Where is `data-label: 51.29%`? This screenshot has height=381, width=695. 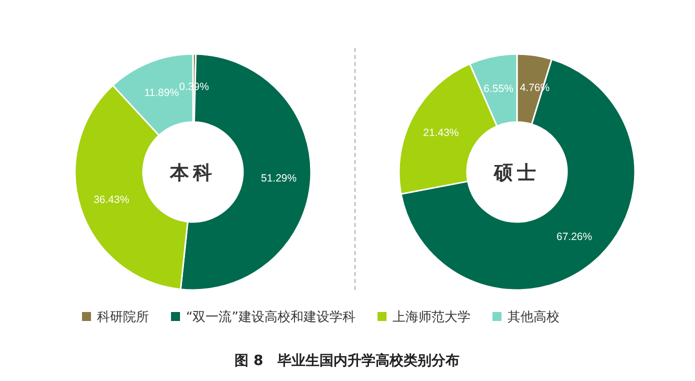
data-label: 51.29% is located at coordinates (279, 178).